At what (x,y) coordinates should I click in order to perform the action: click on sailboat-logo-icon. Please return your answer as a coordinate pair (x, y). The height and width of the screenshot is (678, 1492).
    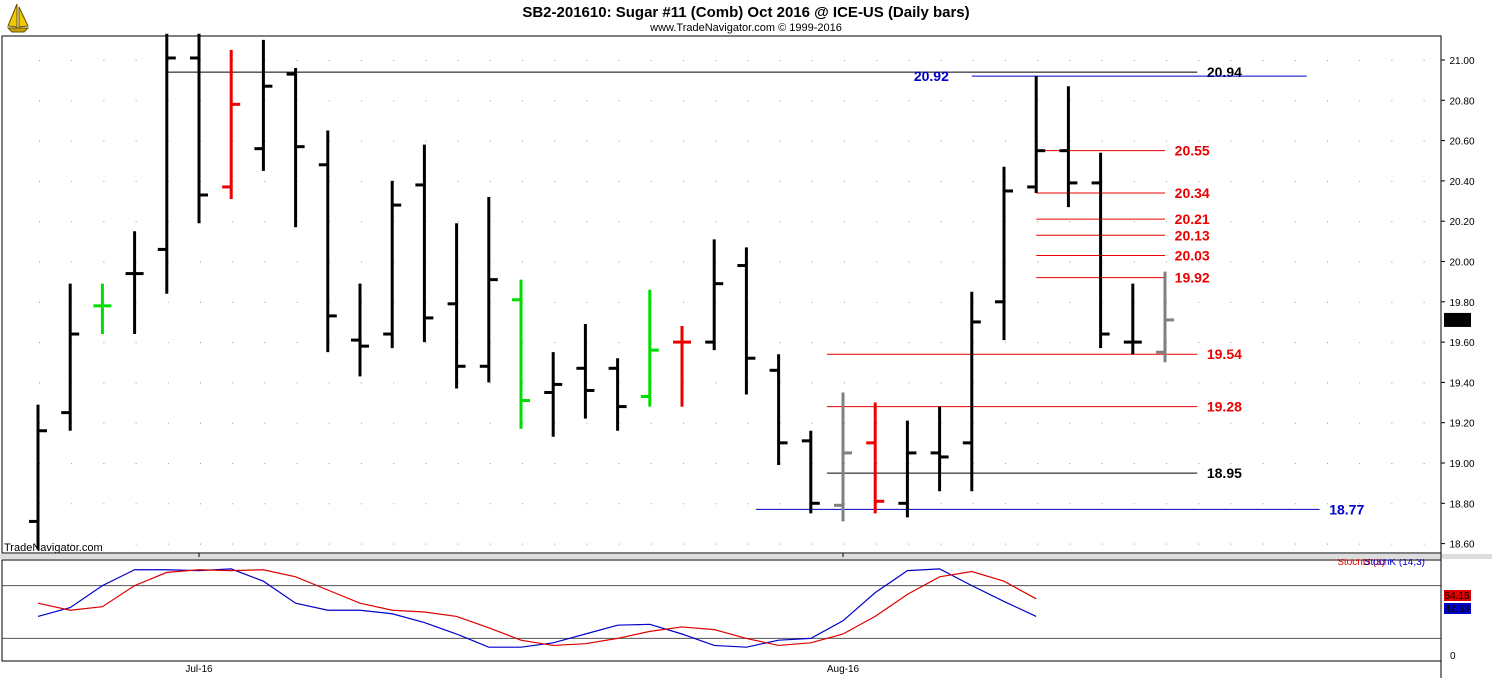
    Looking at the image, I should click on (18, 18).